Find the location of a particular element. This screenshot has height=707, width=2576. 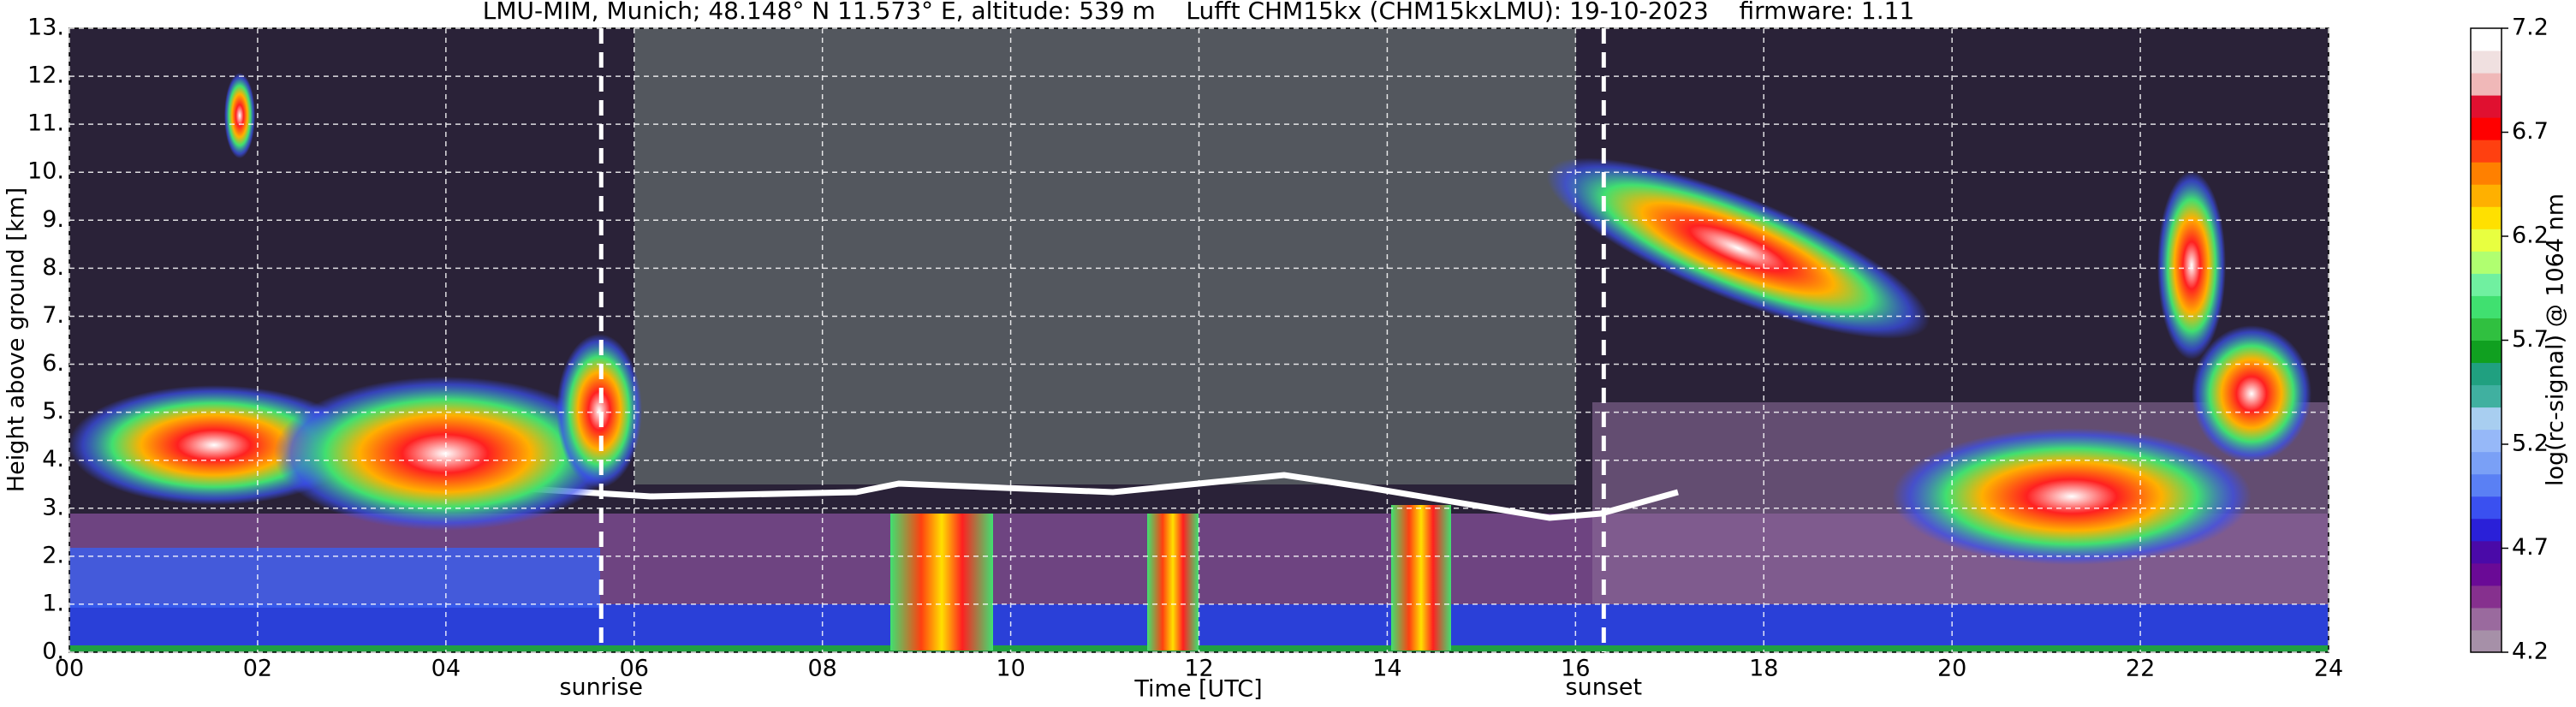

y-tick-label: 13. is located at coordinates (45, 28).